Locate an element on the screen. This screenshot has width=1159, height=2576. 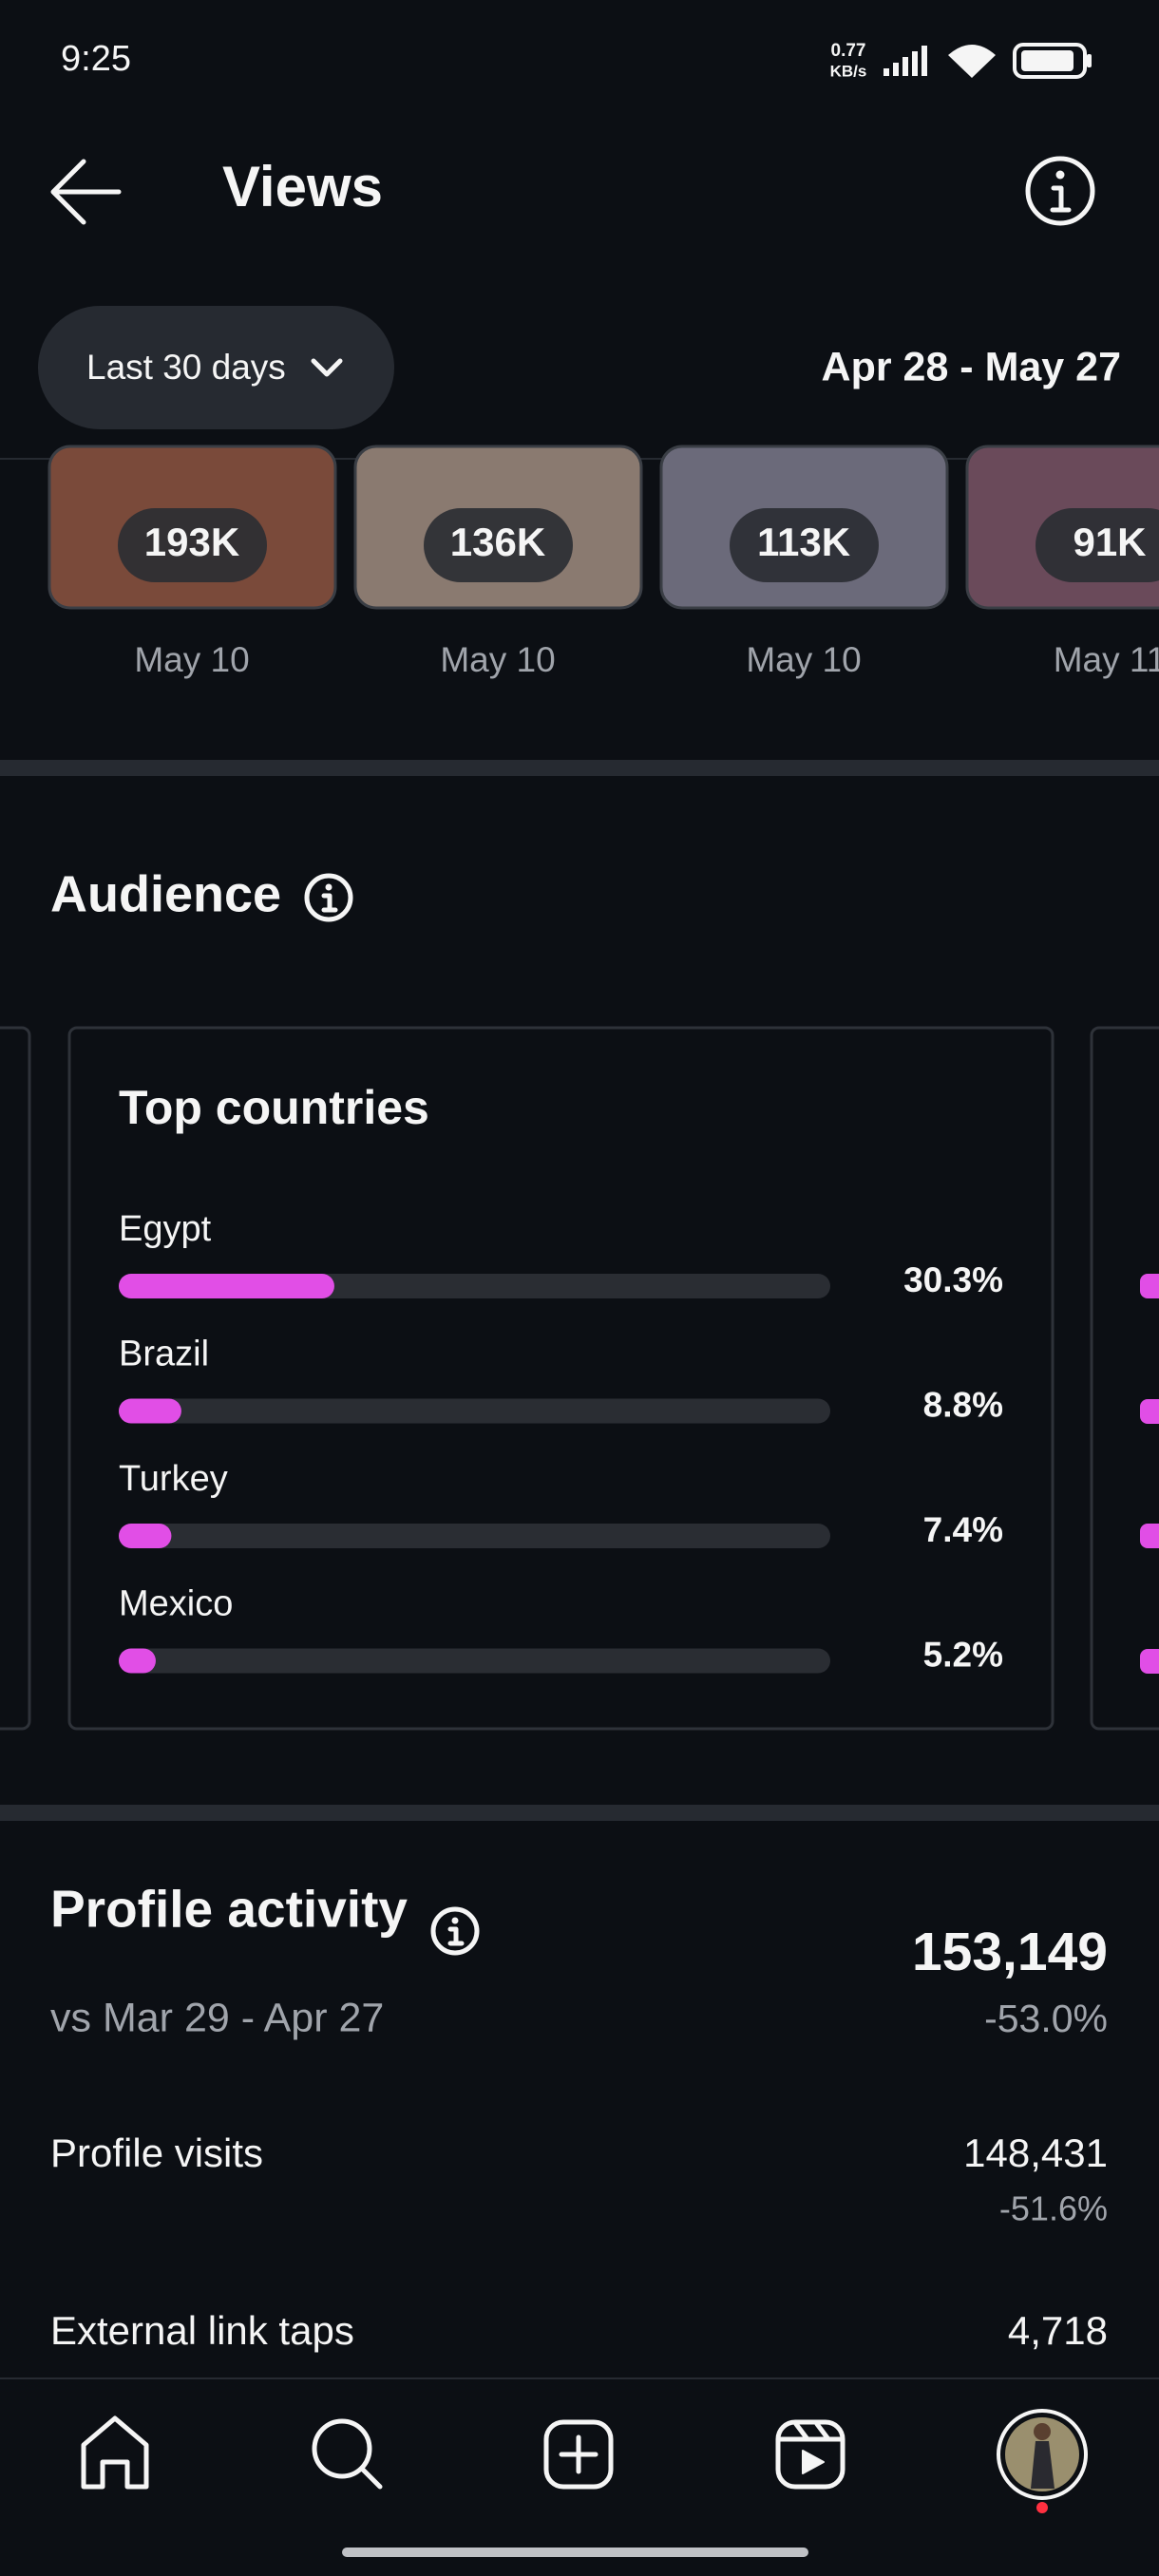
views-count: 136K is located at coordinates (497, 542).